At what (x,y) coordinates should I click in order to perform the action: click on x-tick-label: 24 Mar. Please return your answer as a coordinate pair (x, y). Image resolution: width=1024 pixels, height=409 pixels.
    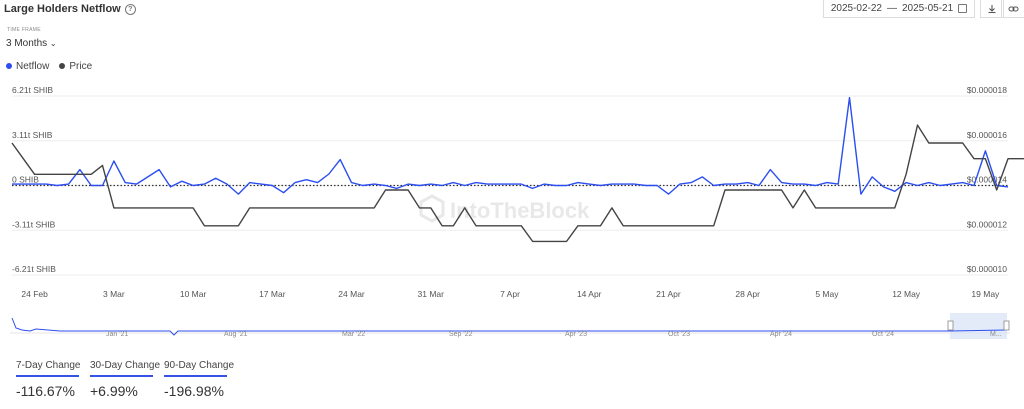
    Looking at the image, I should click on (351, 294).